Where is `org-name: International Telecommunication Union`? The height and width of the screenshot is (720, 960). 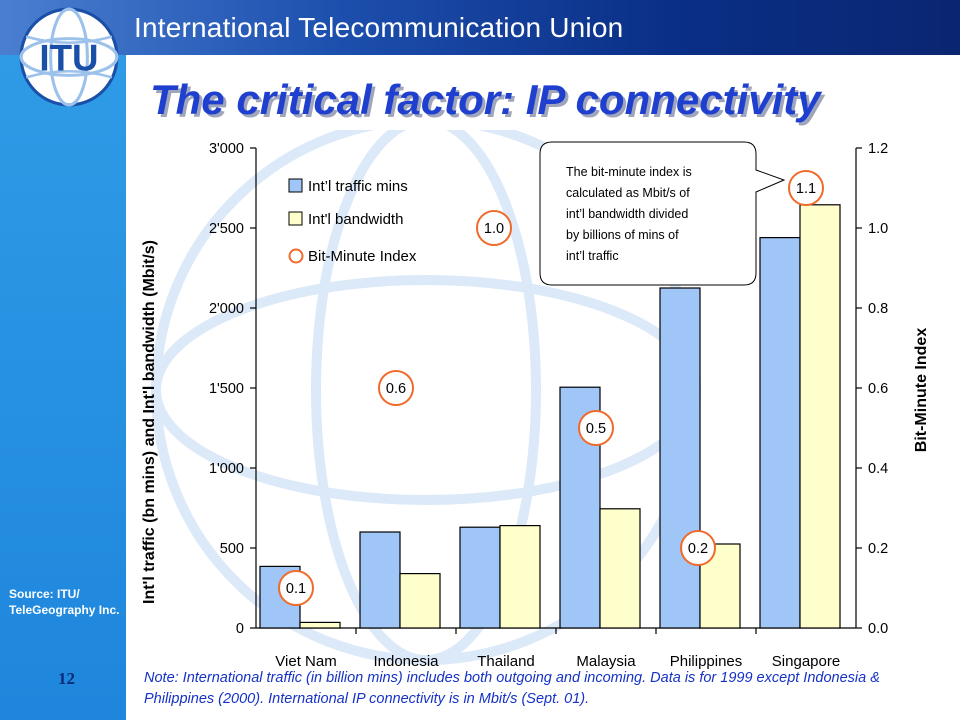
org-name: International Telecommunication Union is located at coordinates (379, 27).